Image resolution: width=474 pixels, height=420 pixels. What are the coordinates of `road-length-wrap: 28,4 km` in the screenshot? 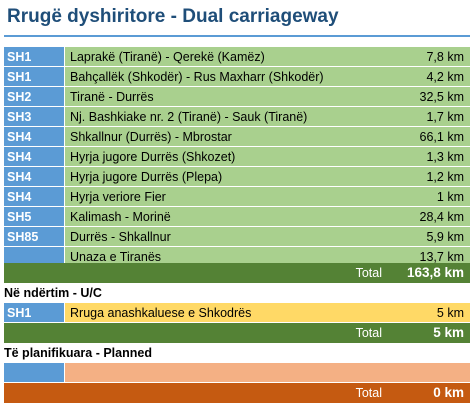 It's located at (442, 217).